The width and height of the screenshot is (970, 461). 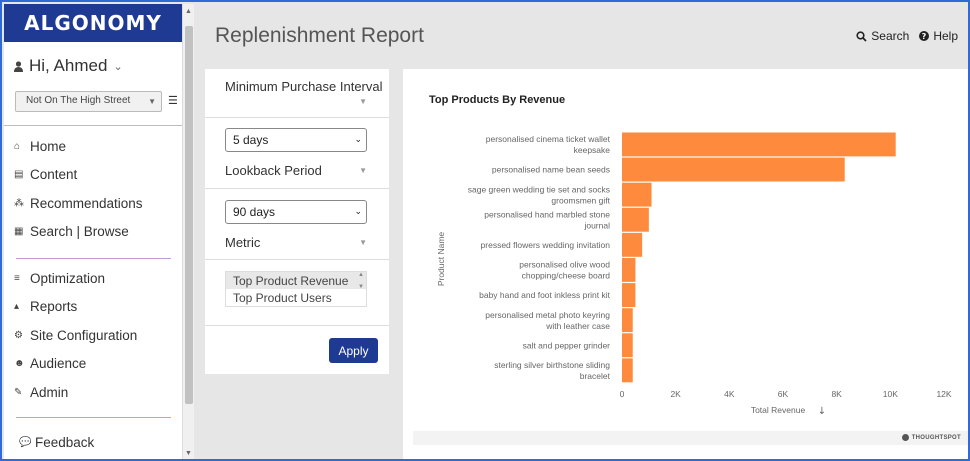 What do you see at coordinates (19, 232) in the screenshot?
I see `search-browse-icon: ▦` at bounding box center [19, 232].